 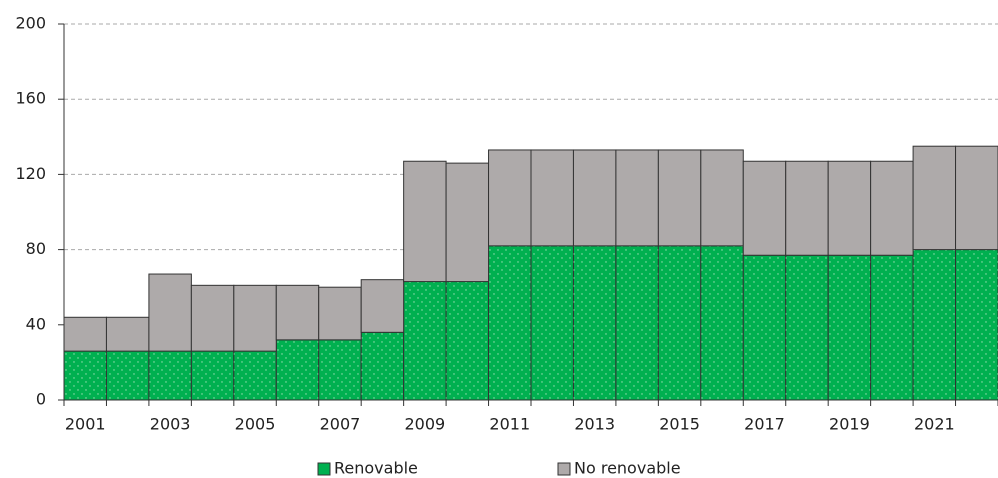 What do you see at coordinates (376, 468) in the screenshot?
I see `legend-label: Renovable` at bounding box center [376, 468].